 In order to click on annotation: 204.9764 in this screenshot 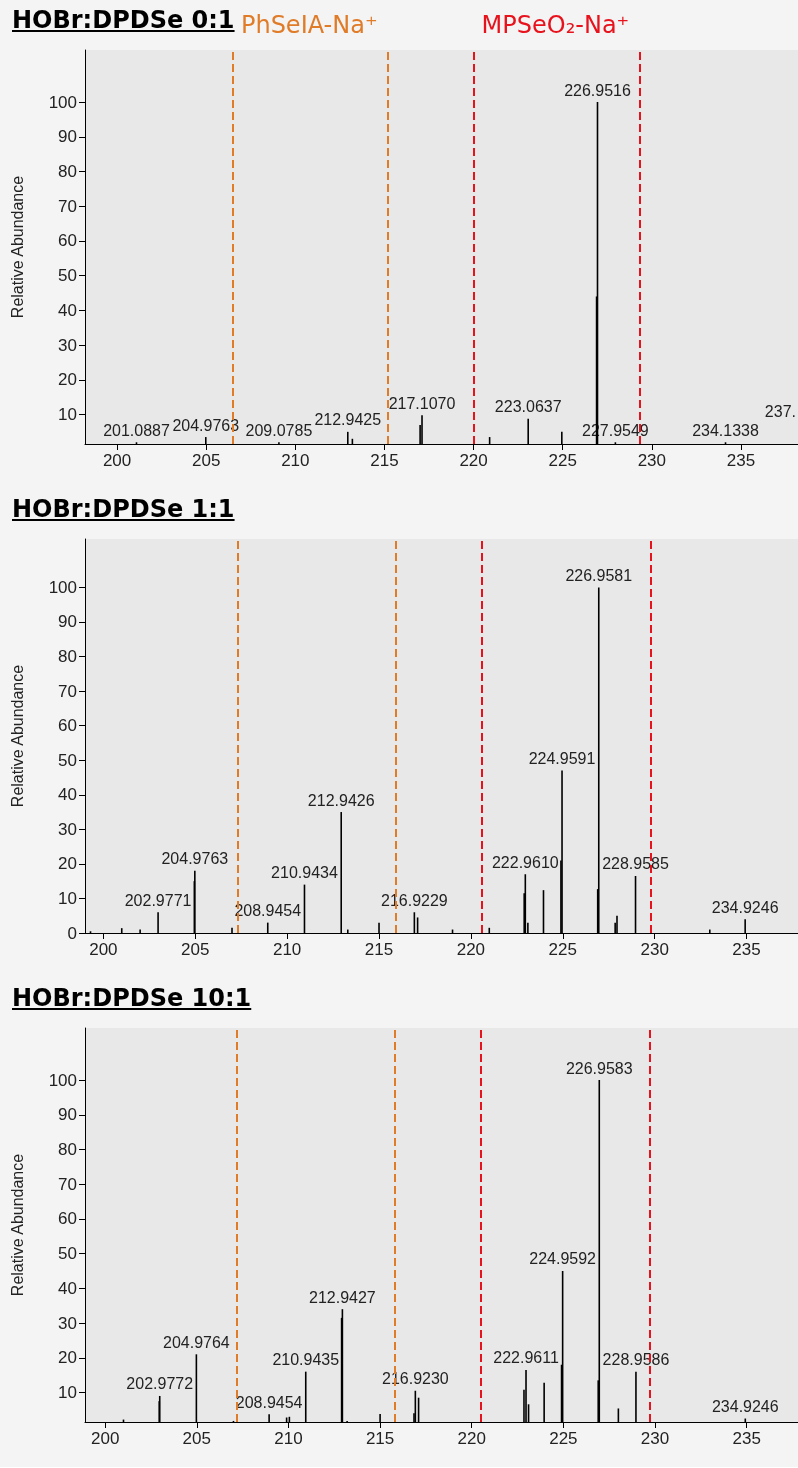, I will do `click(196, 1342)`.